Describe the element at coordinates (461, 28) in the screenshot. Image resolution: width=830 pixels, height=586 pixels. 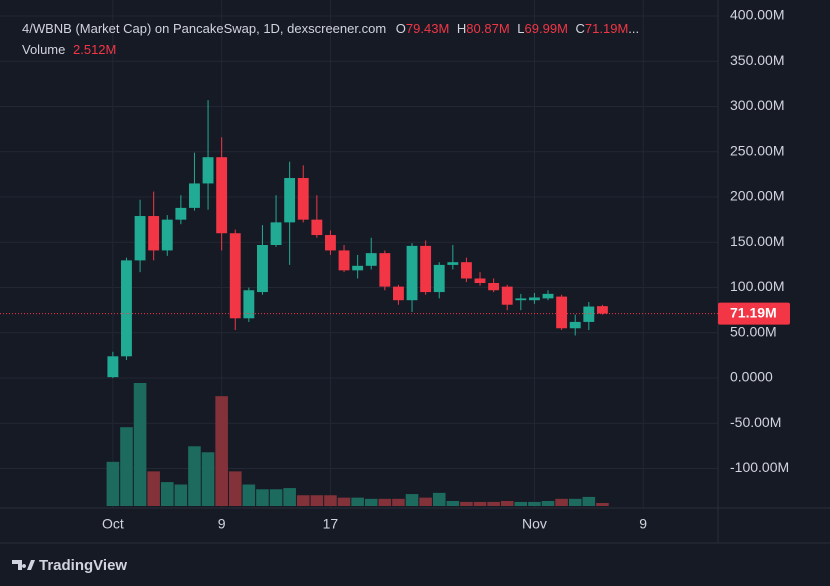
I see `ohlc-key: H` at that location.